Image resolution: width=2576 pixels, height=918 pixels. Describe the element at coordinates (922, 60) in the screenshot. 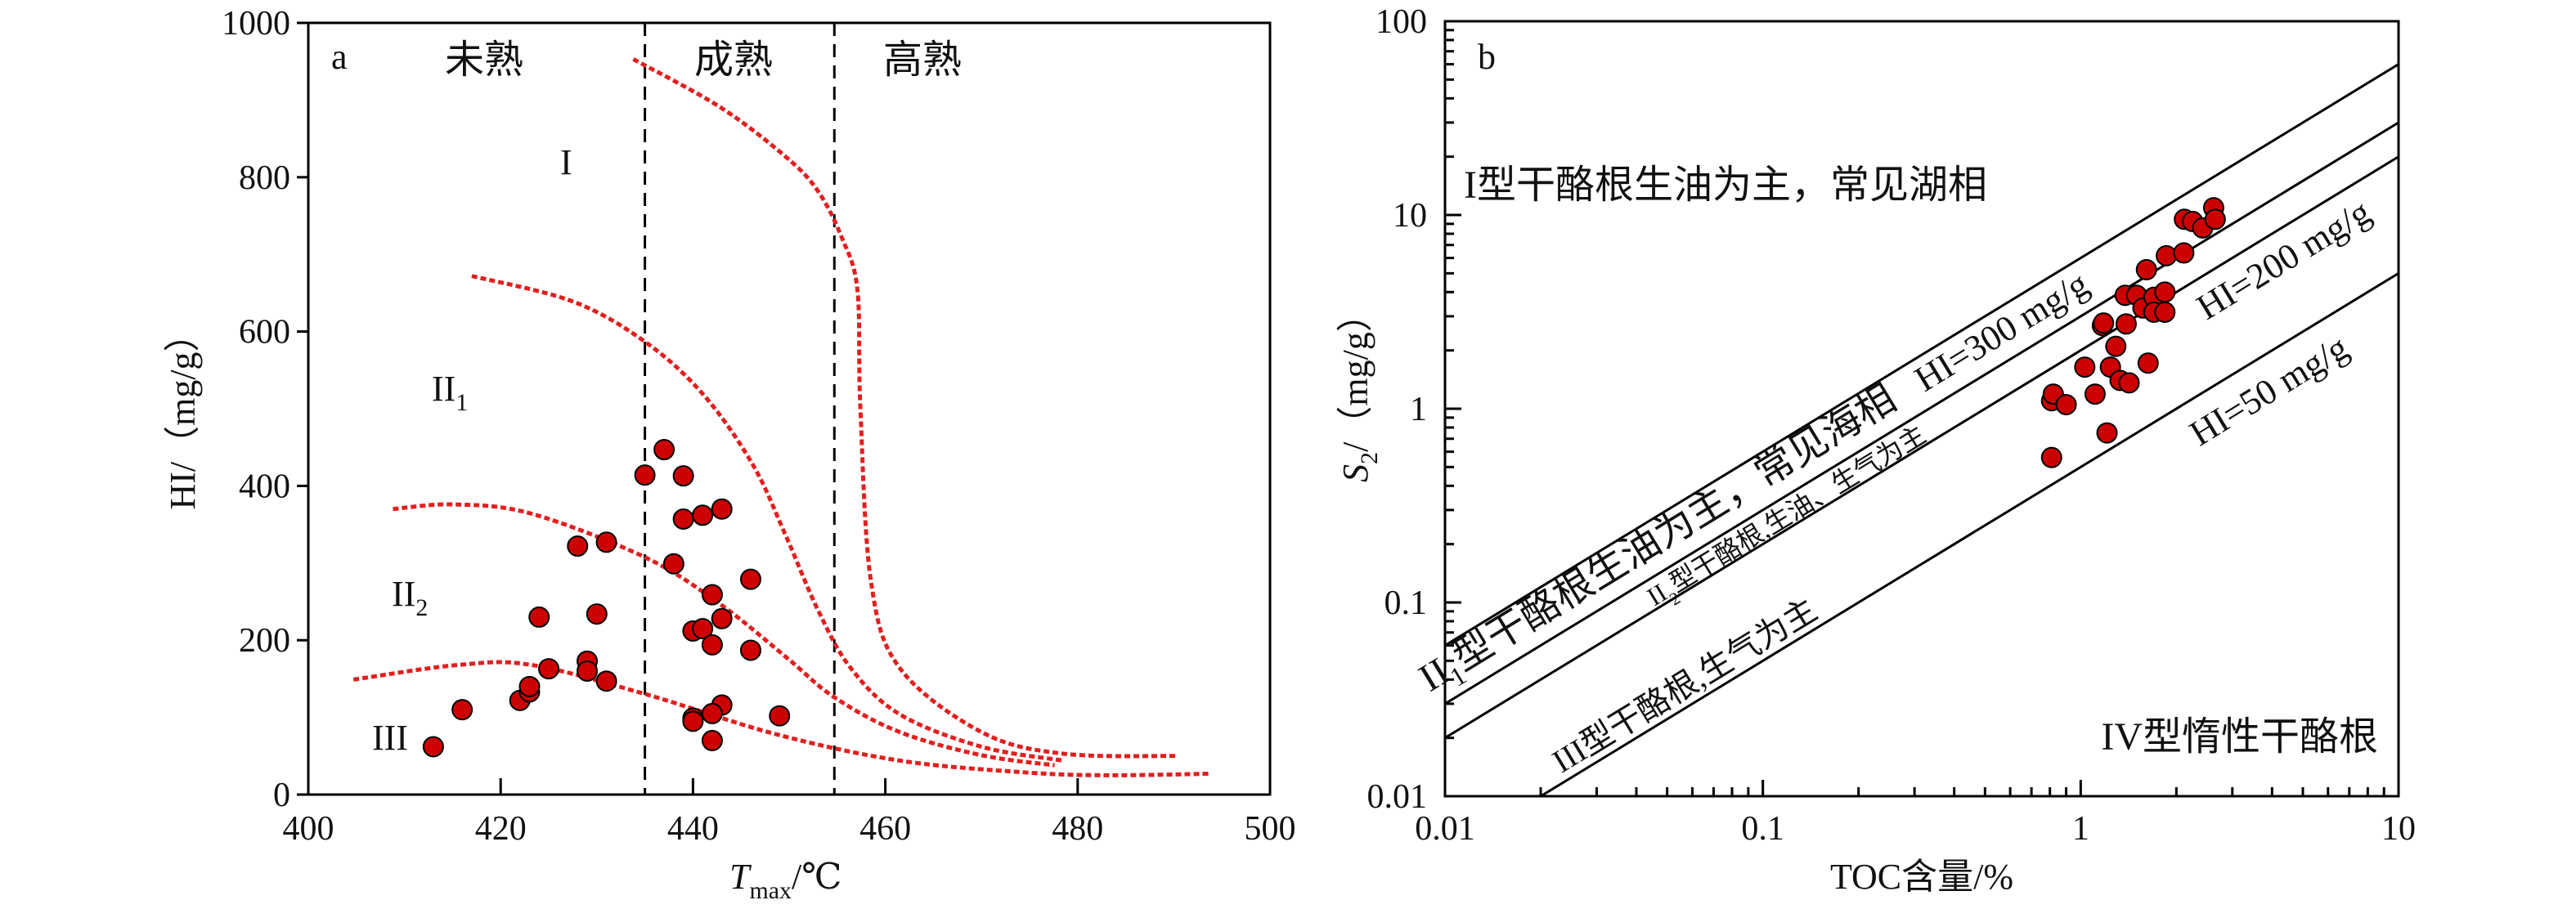

I see `zone-label: 高熟` at that location.